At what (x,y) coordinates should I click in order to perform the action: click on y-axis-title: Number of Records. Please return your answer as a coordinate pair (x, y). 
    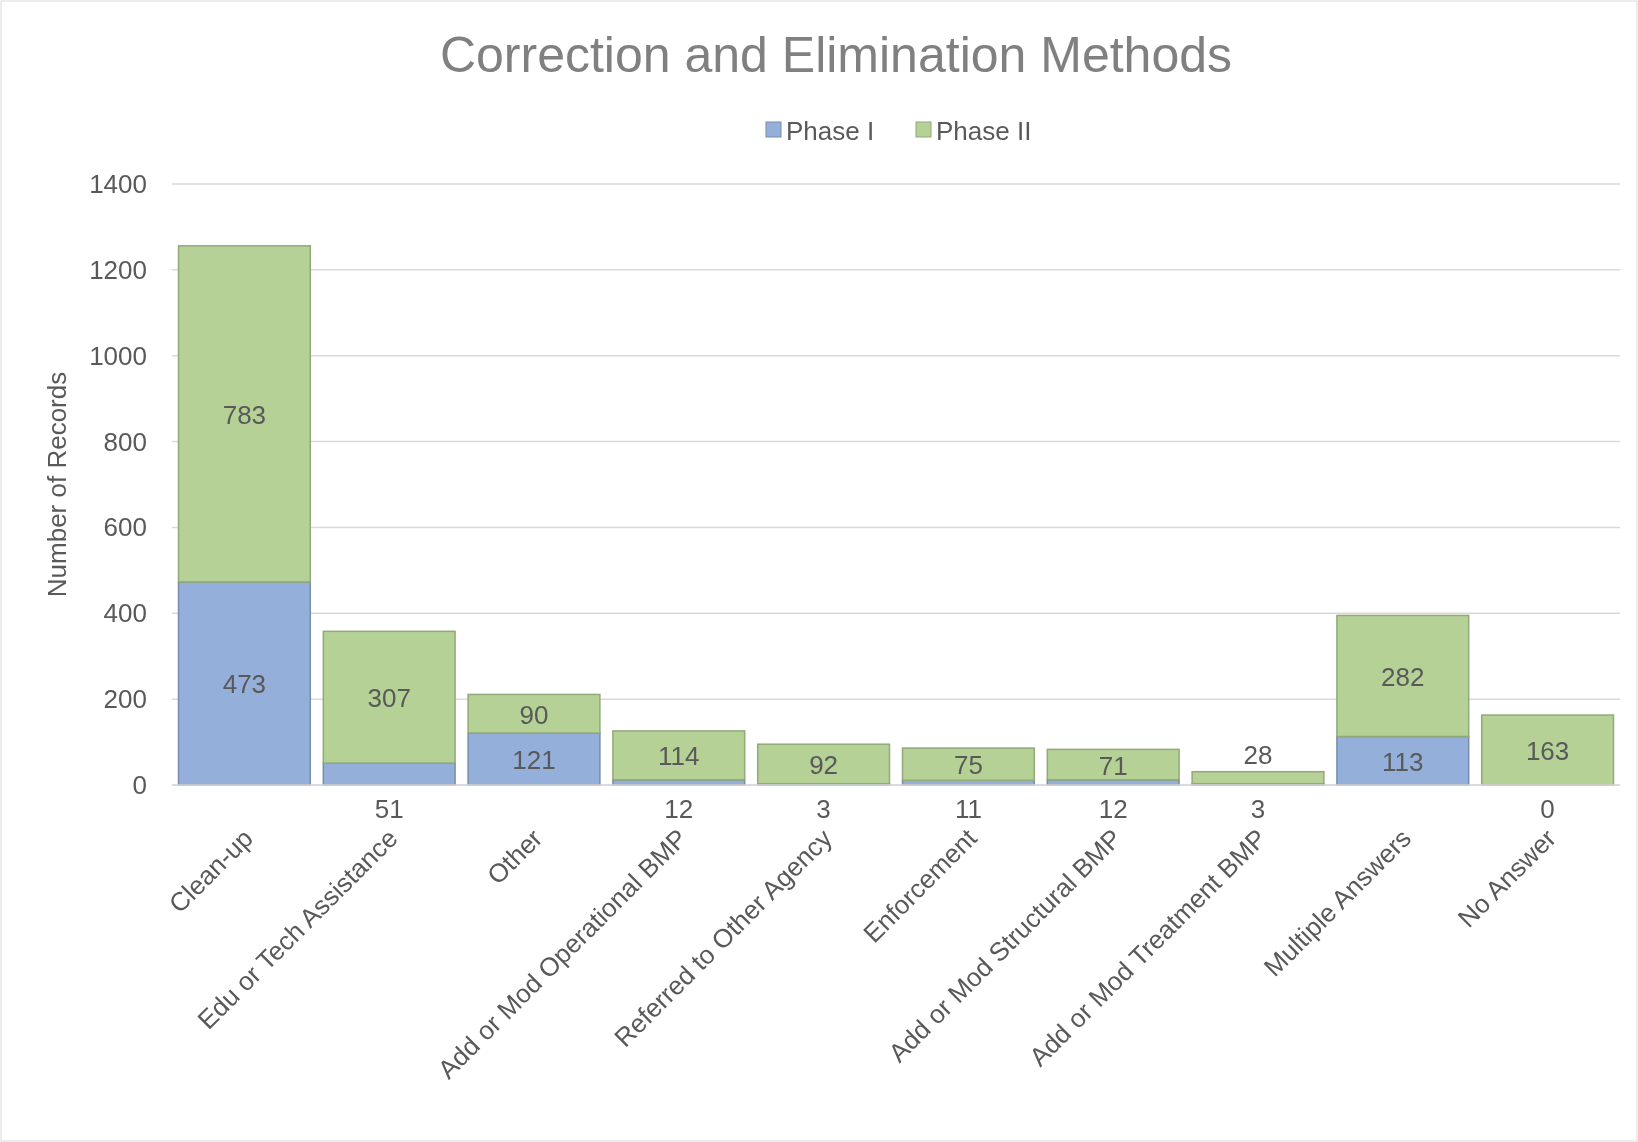
    Looking at the image, I should click on (57, 484).